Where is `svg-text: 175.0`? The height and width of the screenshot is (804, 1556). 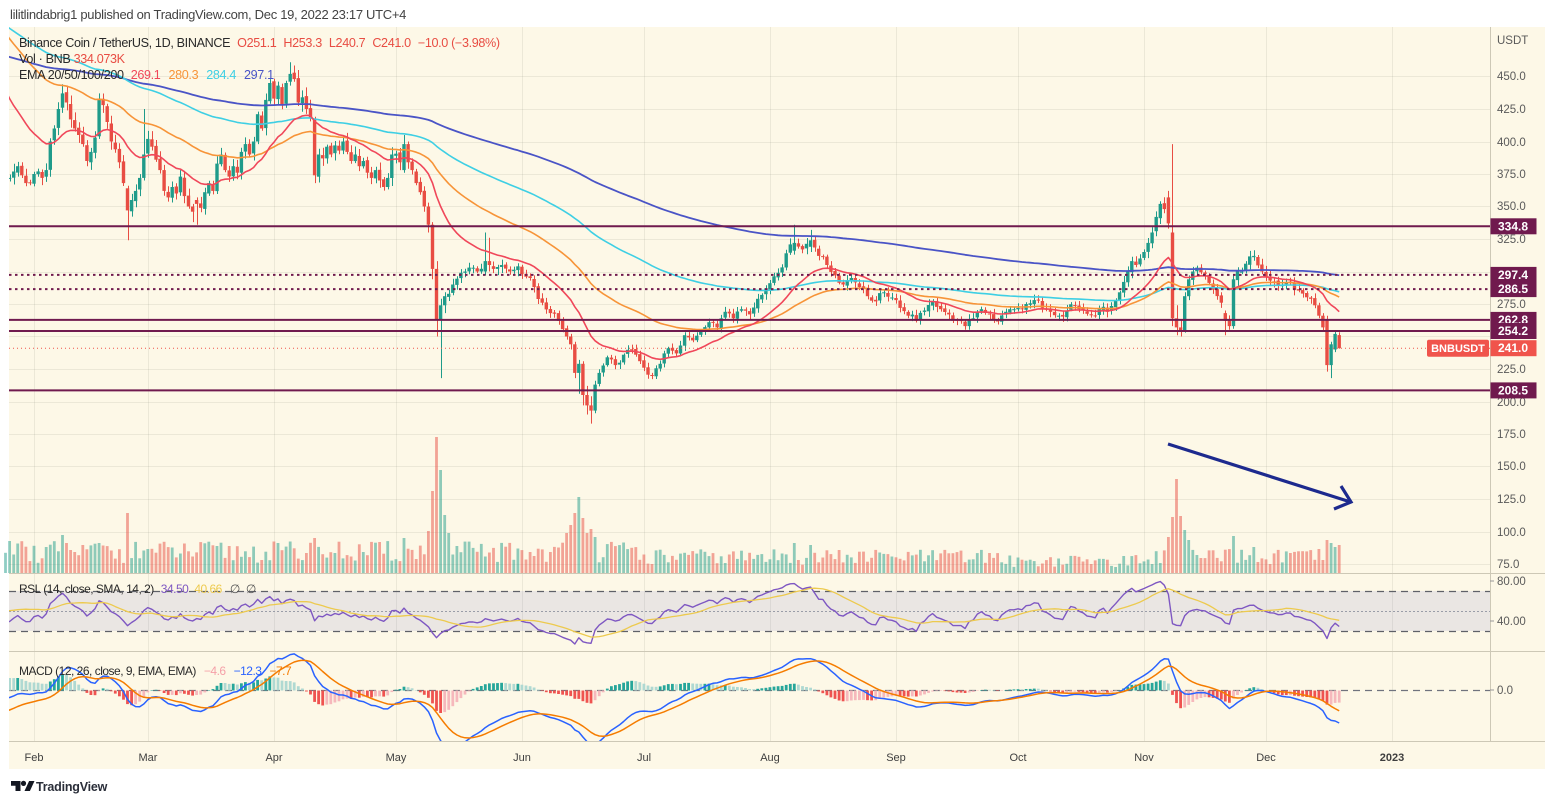
svg-text: 175.0 is located at coordinates (1511, 435).